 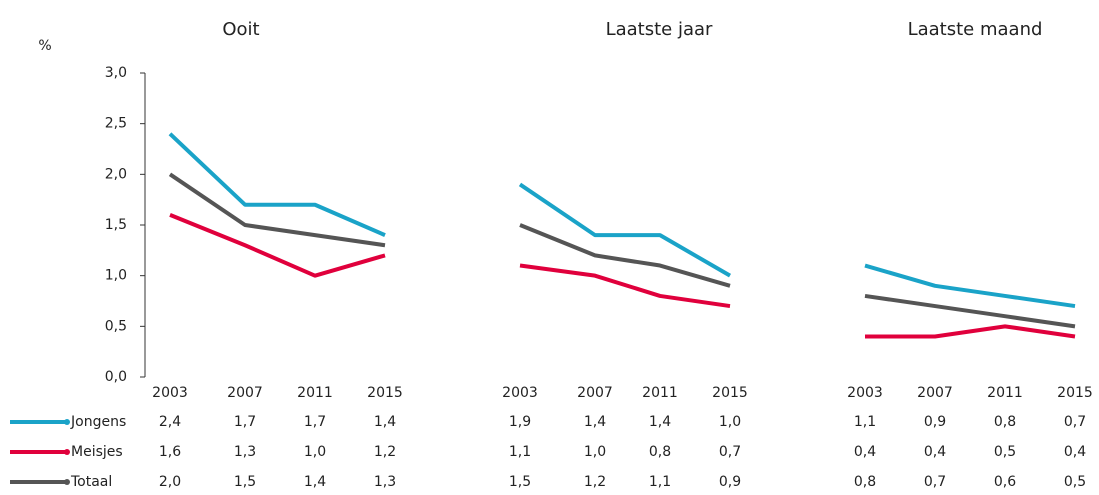 What do you see at coordinates (116, 377) in the screenshot?
I see `y-tick-label: 0,0` at bounding box center [116, 377].